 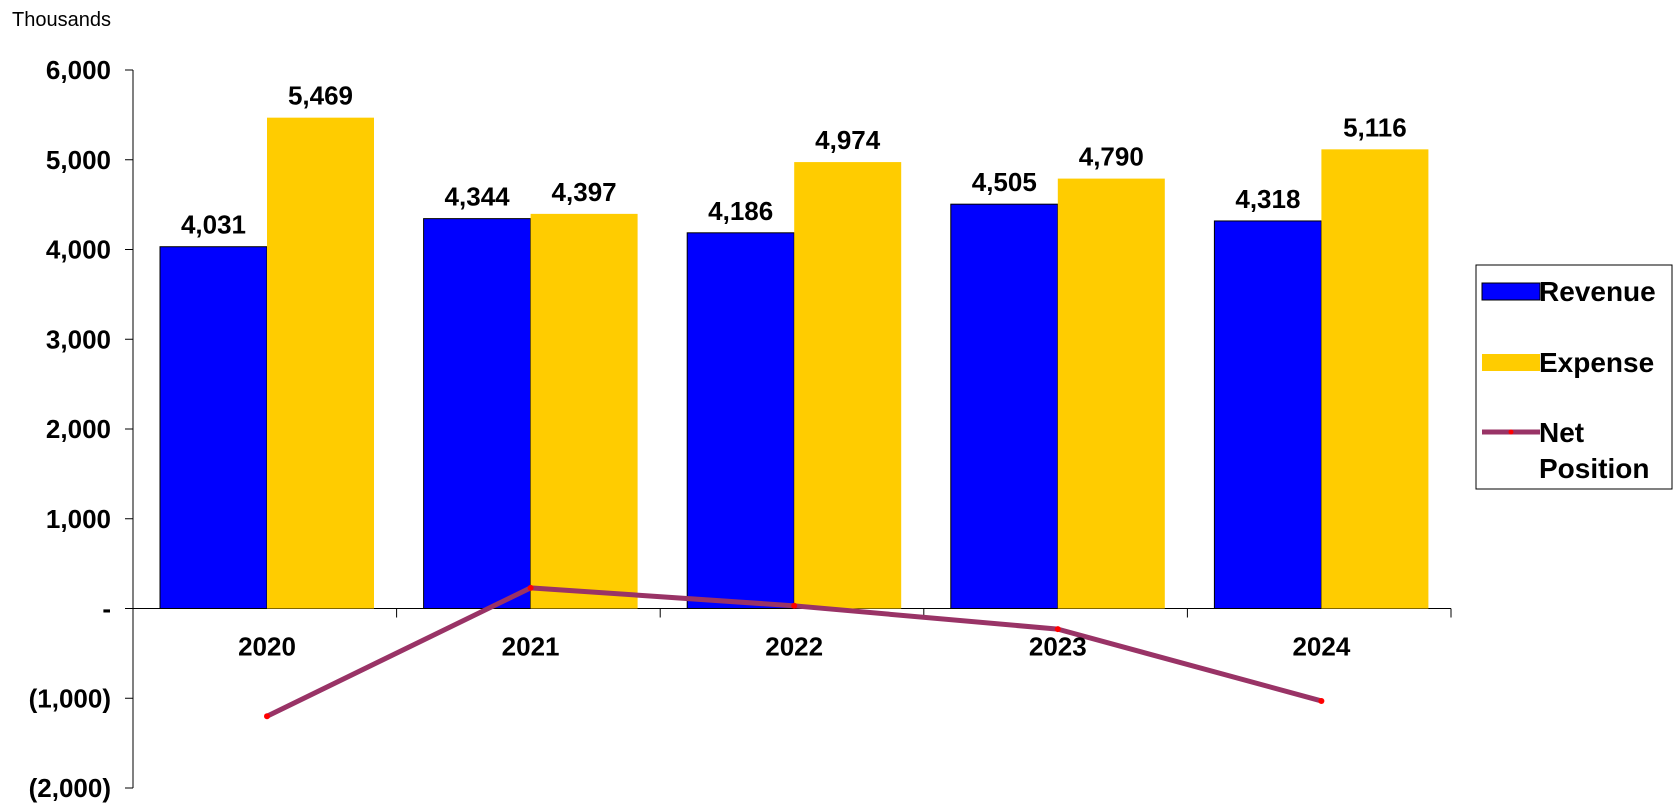 What do you see at coordinates (213, 225) in the screenshot?
I see `revenue-data-label: 4,031` at bounding box center [213, 225].